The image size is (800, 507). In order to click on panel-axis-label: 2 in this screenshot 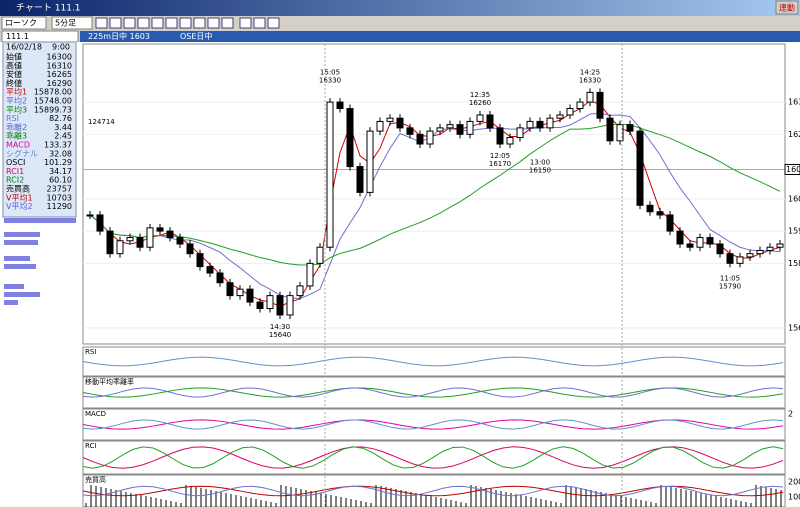, I will do `click(790, 414)`.